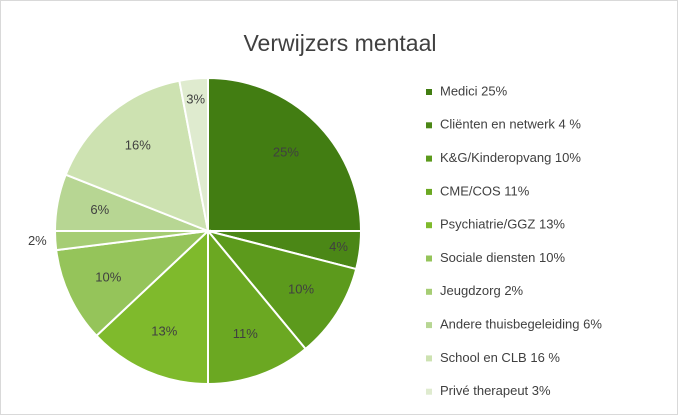 This screenshot has height=415, width=678. I want to click on legend-label: Psychiatrie/GGZ 13%, so click(502, 224).